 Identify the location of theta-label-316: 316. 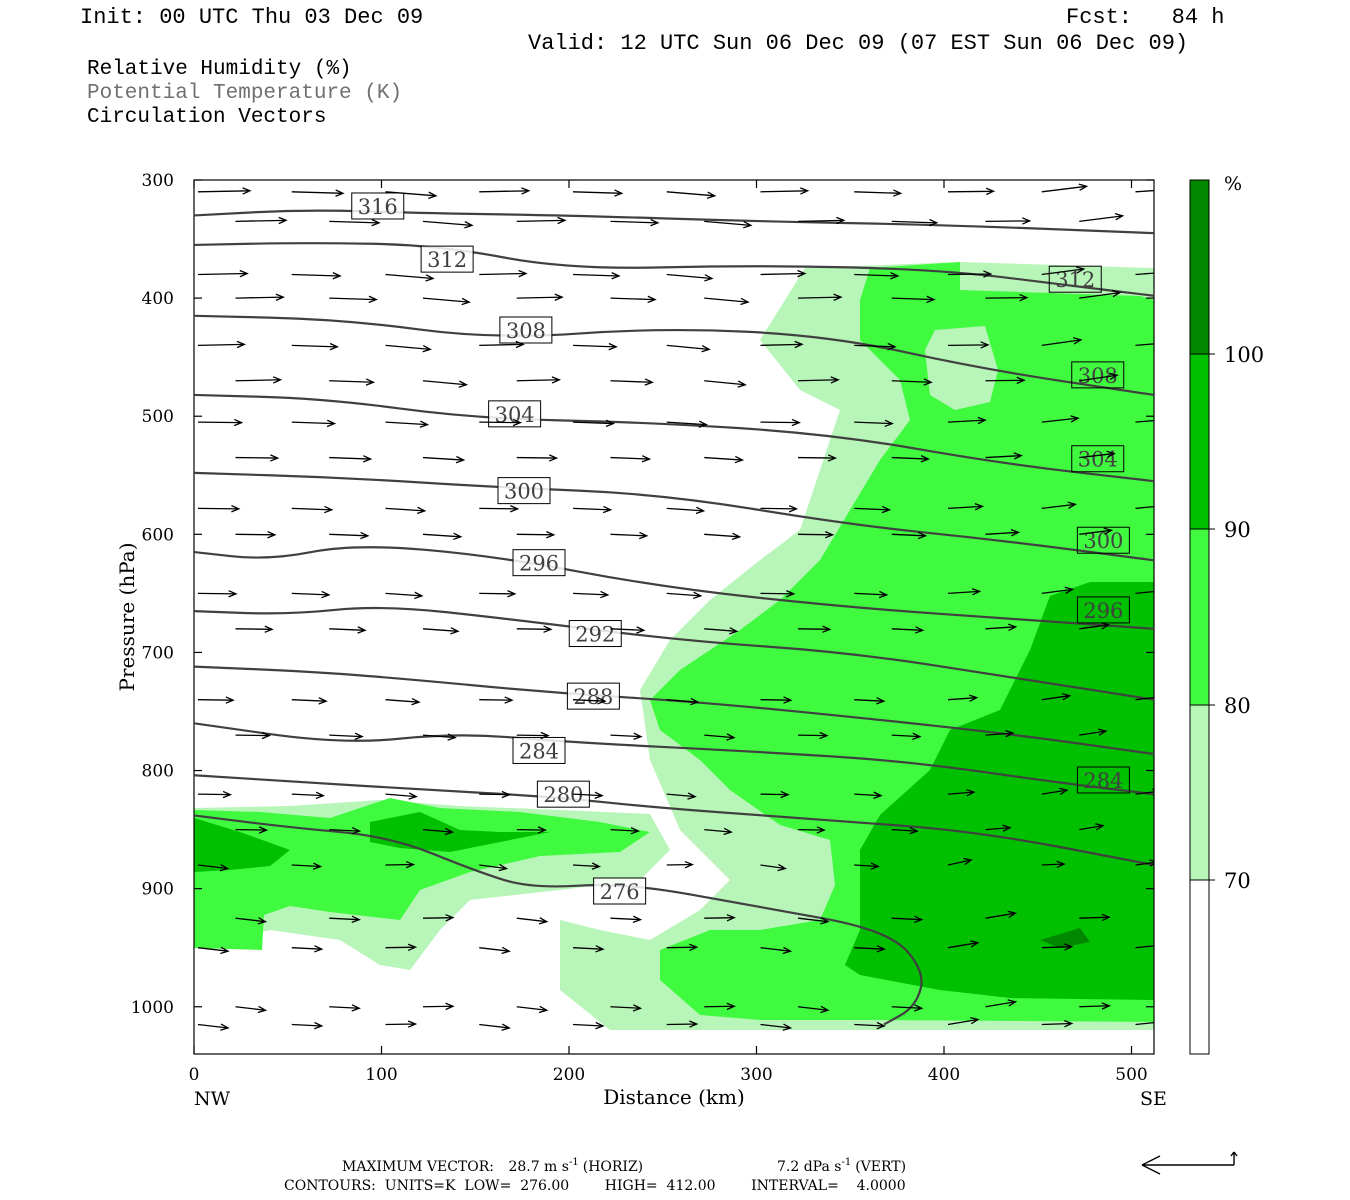
(378, 206).